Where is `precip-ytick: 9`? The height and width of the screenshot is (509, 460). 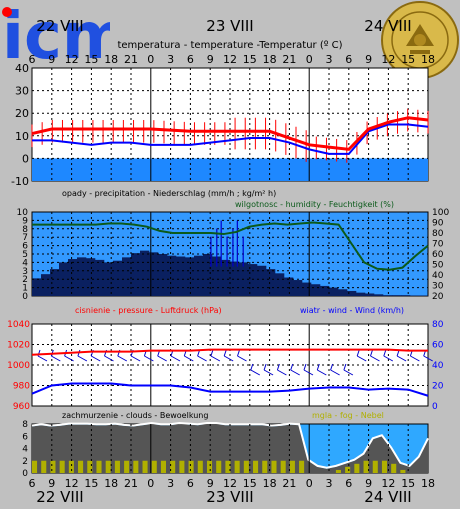
precip-ytick: 9 is located at coordinates (25, 221).